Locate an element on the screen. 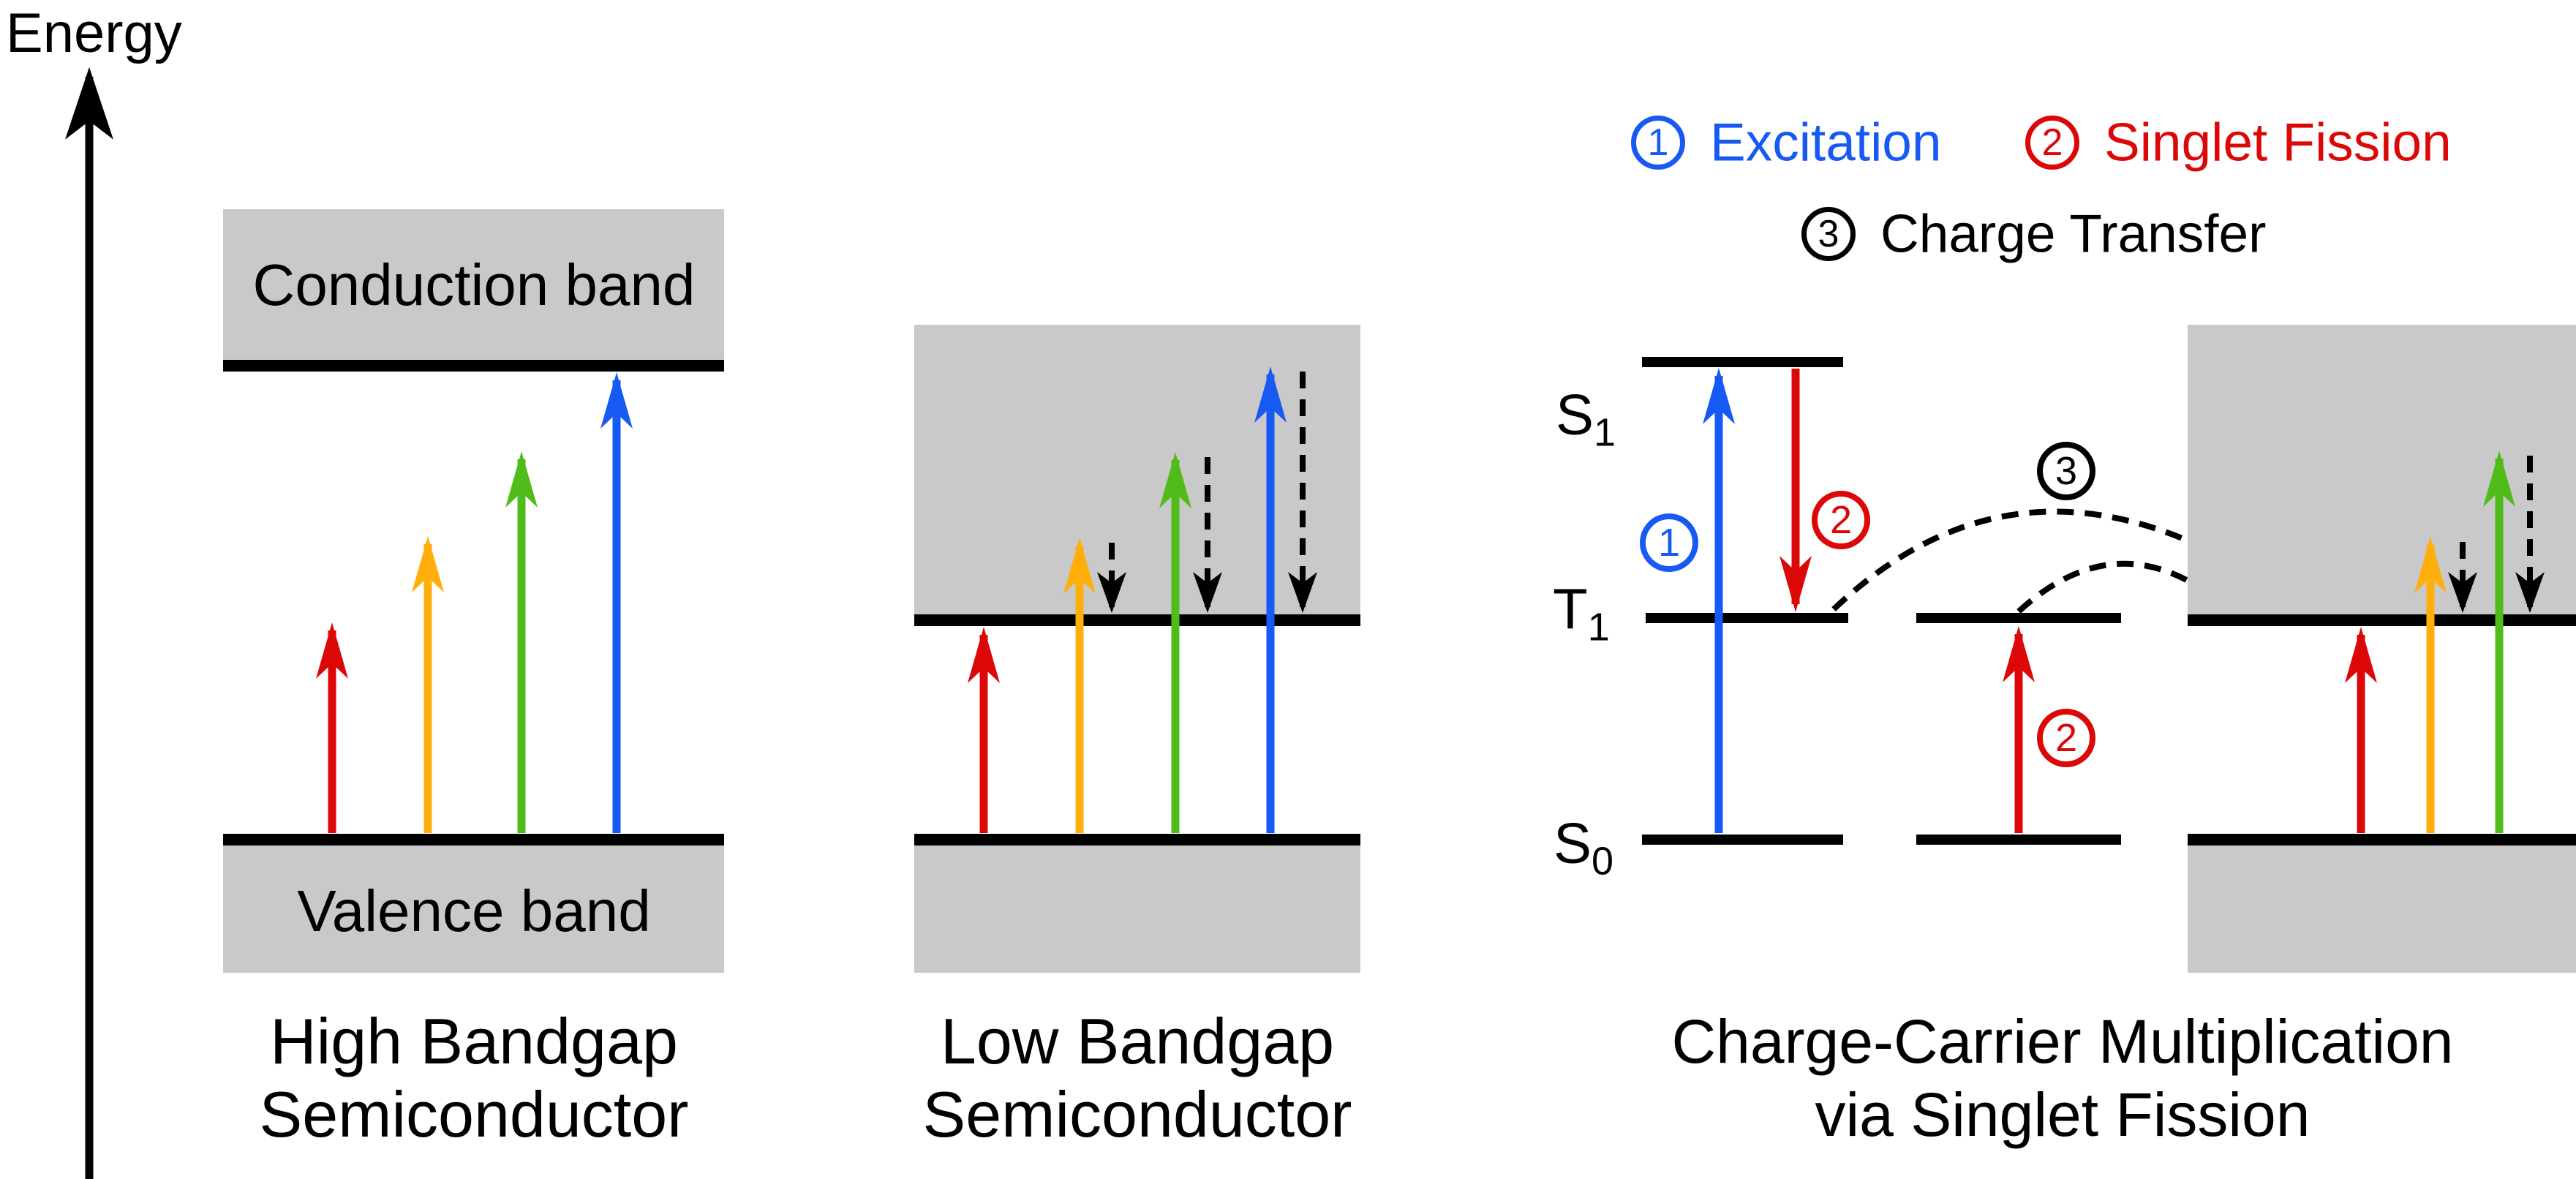 This screenshot has height=1179, width=2576. step-marker-transfer-icon: 3 is located at coordinates (2066, 471).